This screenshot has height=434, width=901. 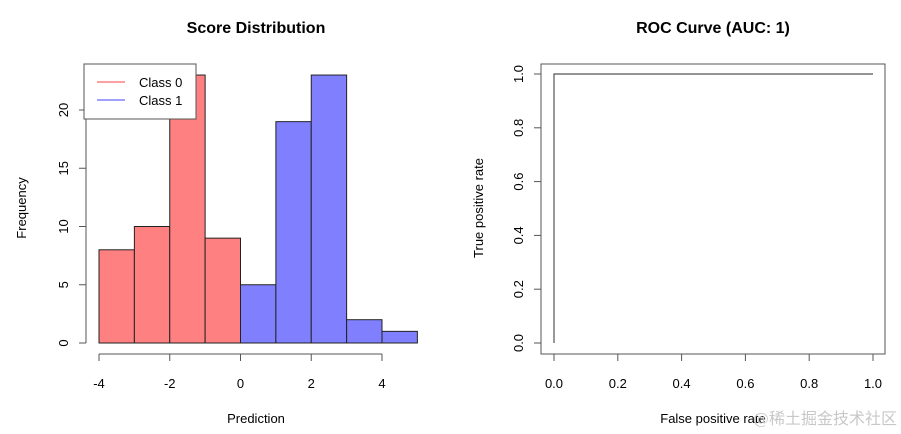 What do you see at coordinates (682, 383) in the screenshot?
I see `roc-x-tick-label: 0.4` at bounding box center [682, 383].